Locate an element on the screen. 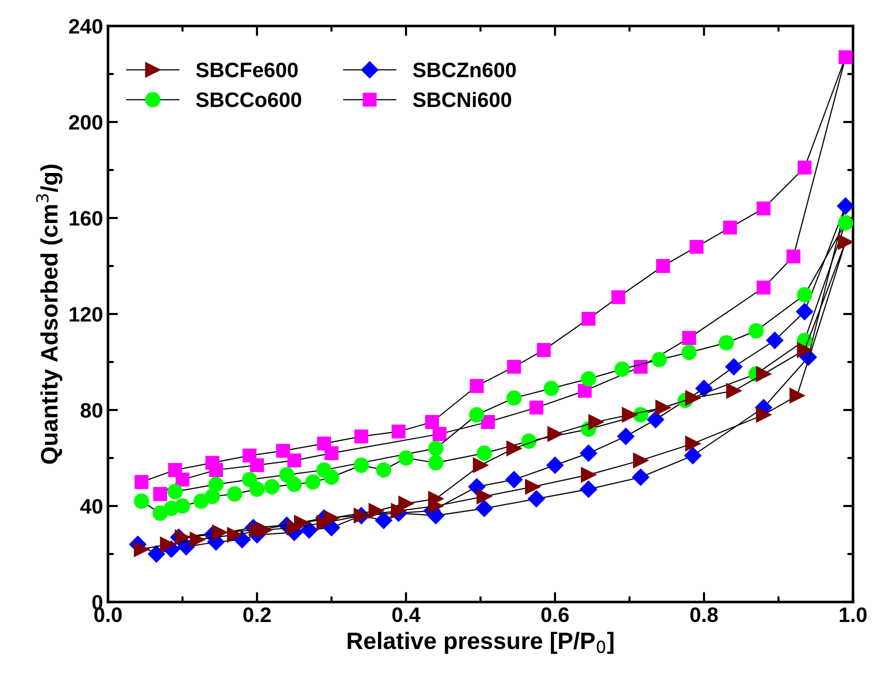  y-tick-label: 40 is located at coordinates (91, 506).